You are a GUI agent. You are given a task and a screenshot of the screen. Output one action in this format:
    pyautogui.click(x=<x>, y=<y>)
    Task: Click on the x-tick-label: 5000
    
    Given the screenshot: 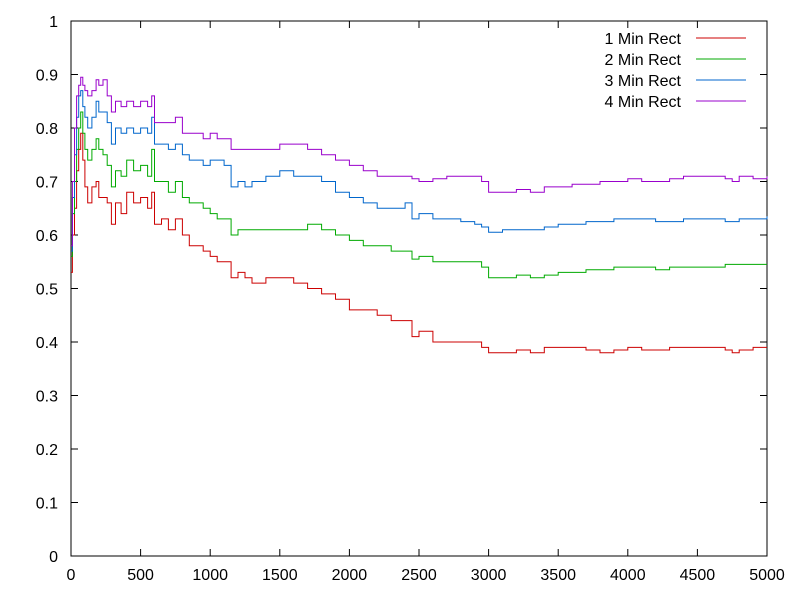 What is the action you would take?
    pyautogui.click(x=767, y=575)
    